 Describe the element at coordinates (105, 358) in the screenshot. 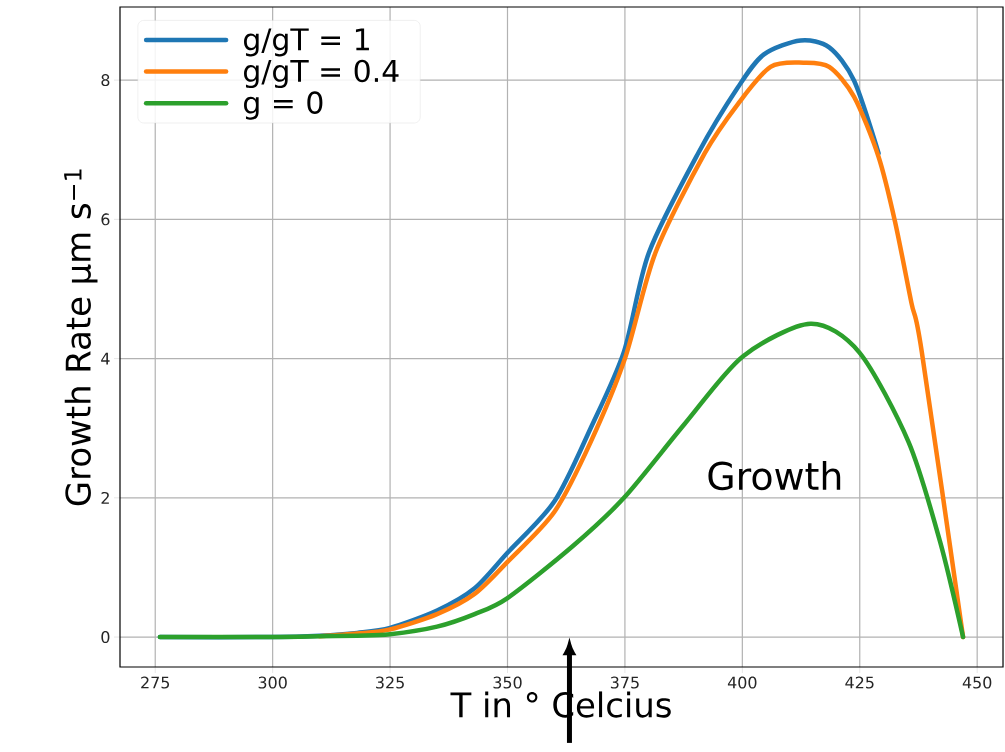

I see `y-tick-label: 4` at that location.